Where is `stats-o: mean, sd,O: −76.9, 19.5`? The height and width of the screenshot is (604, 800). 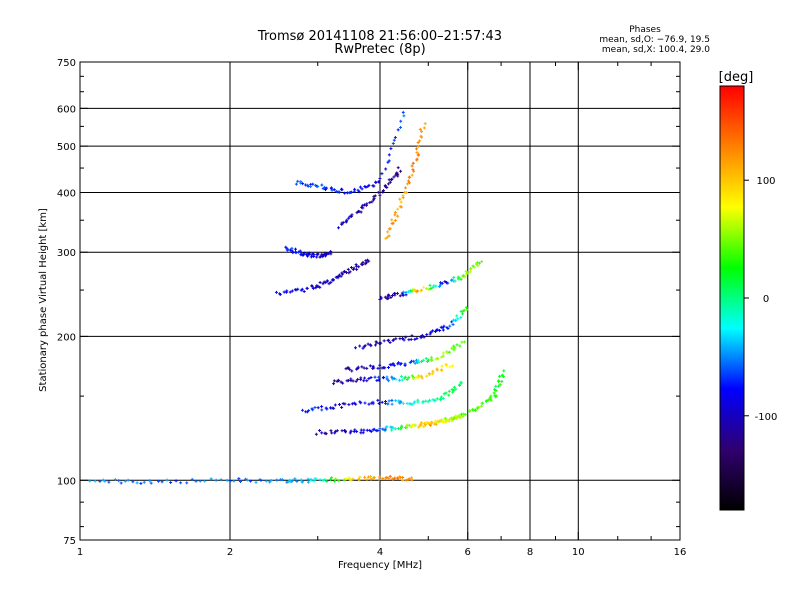 stats-o: mean, sd,O: −76.9, 19.5 is located at coordinates (654, 40).